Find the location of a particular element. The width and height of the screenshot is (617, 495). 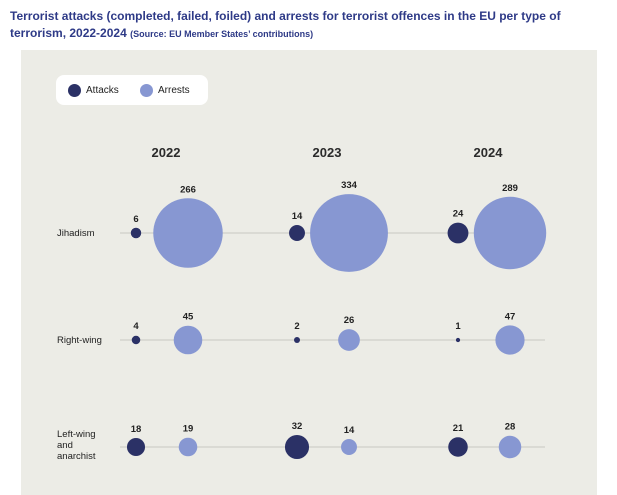

value-label-attacks-jihadism-2022: 6 is located at coordinates (135, 219).